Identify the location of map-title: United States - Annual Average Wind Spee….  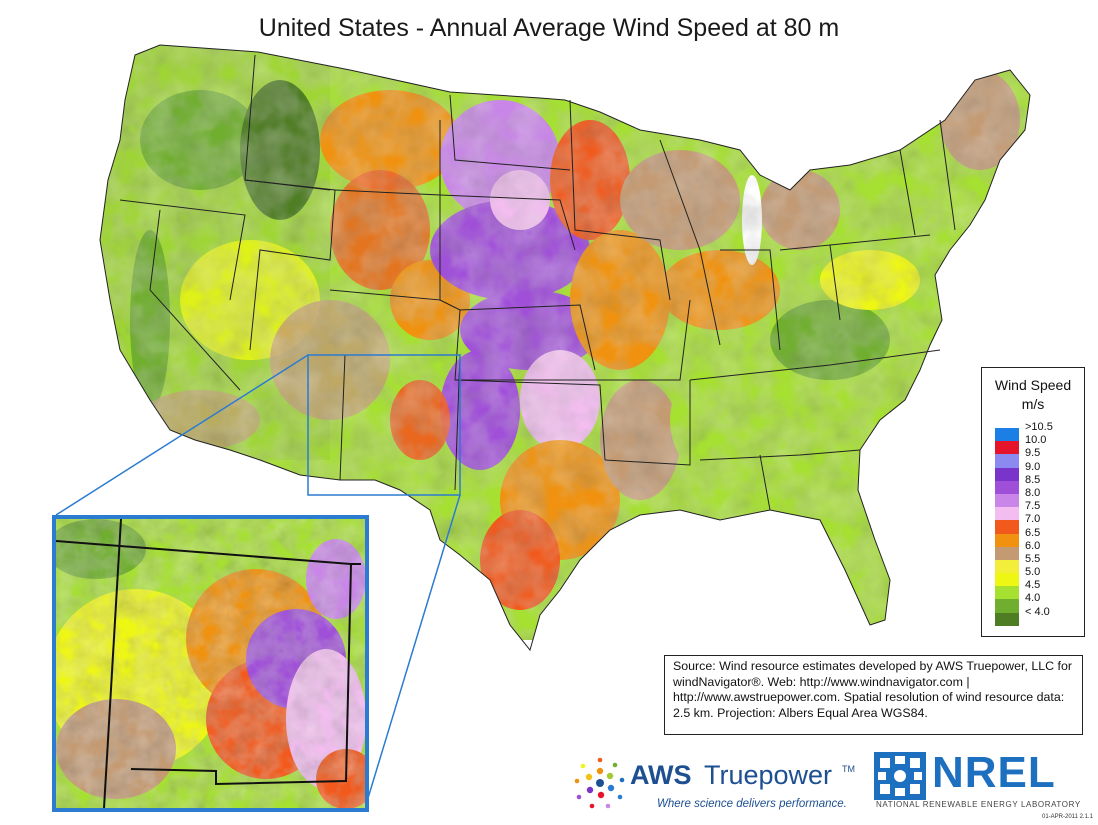
(549, 28).